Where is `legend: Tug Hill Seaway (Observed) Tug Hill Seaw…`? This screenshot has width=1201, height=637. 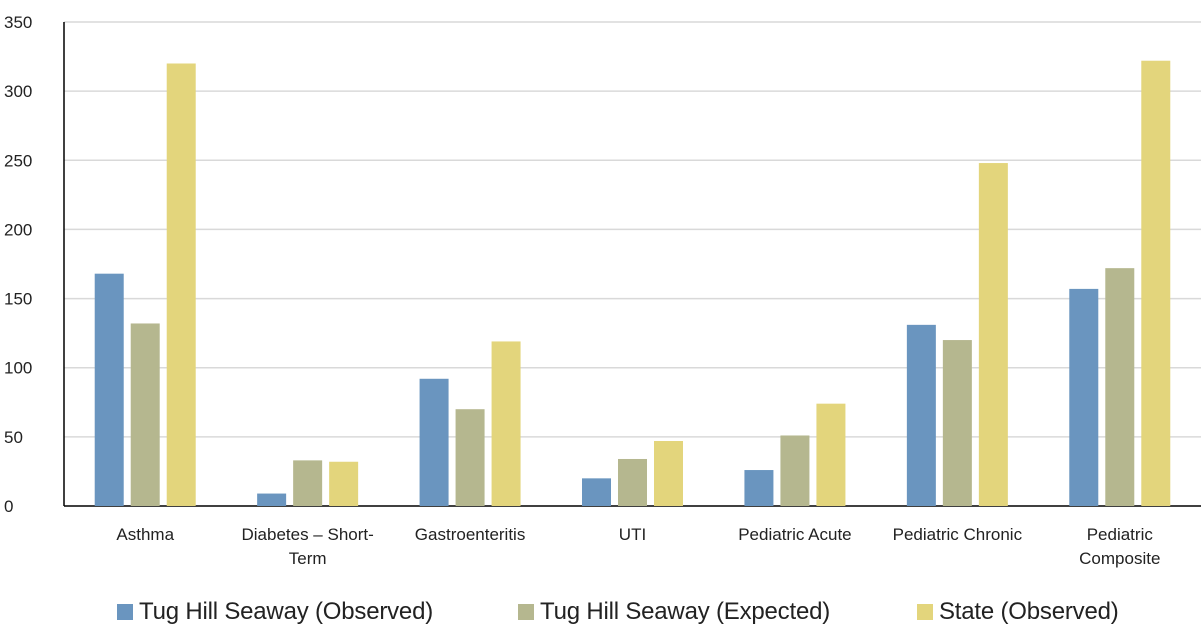
legend: Tug Hill Seaway (Observed) Tug Hill Seaw… is located at coordinates (600, 612).